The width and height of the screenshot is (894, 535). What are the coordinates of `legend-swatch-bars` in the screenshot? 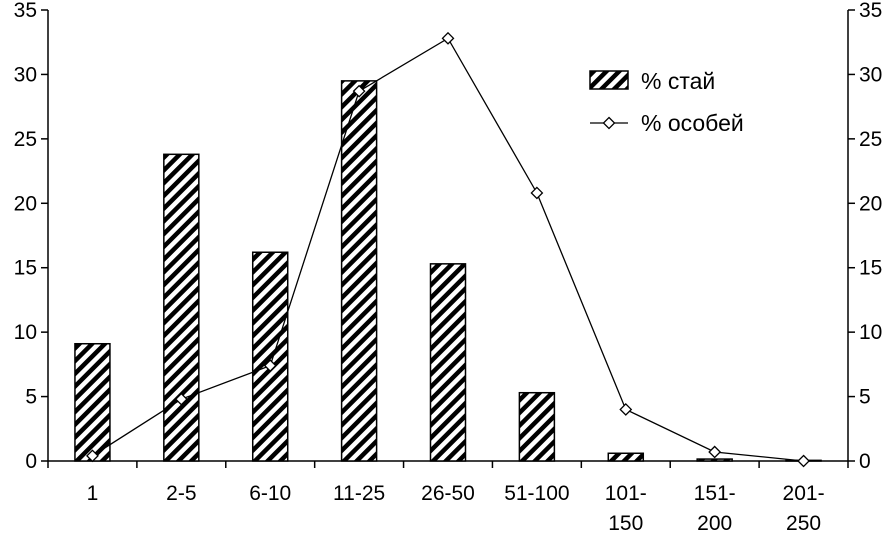 It's located at (609, 80).